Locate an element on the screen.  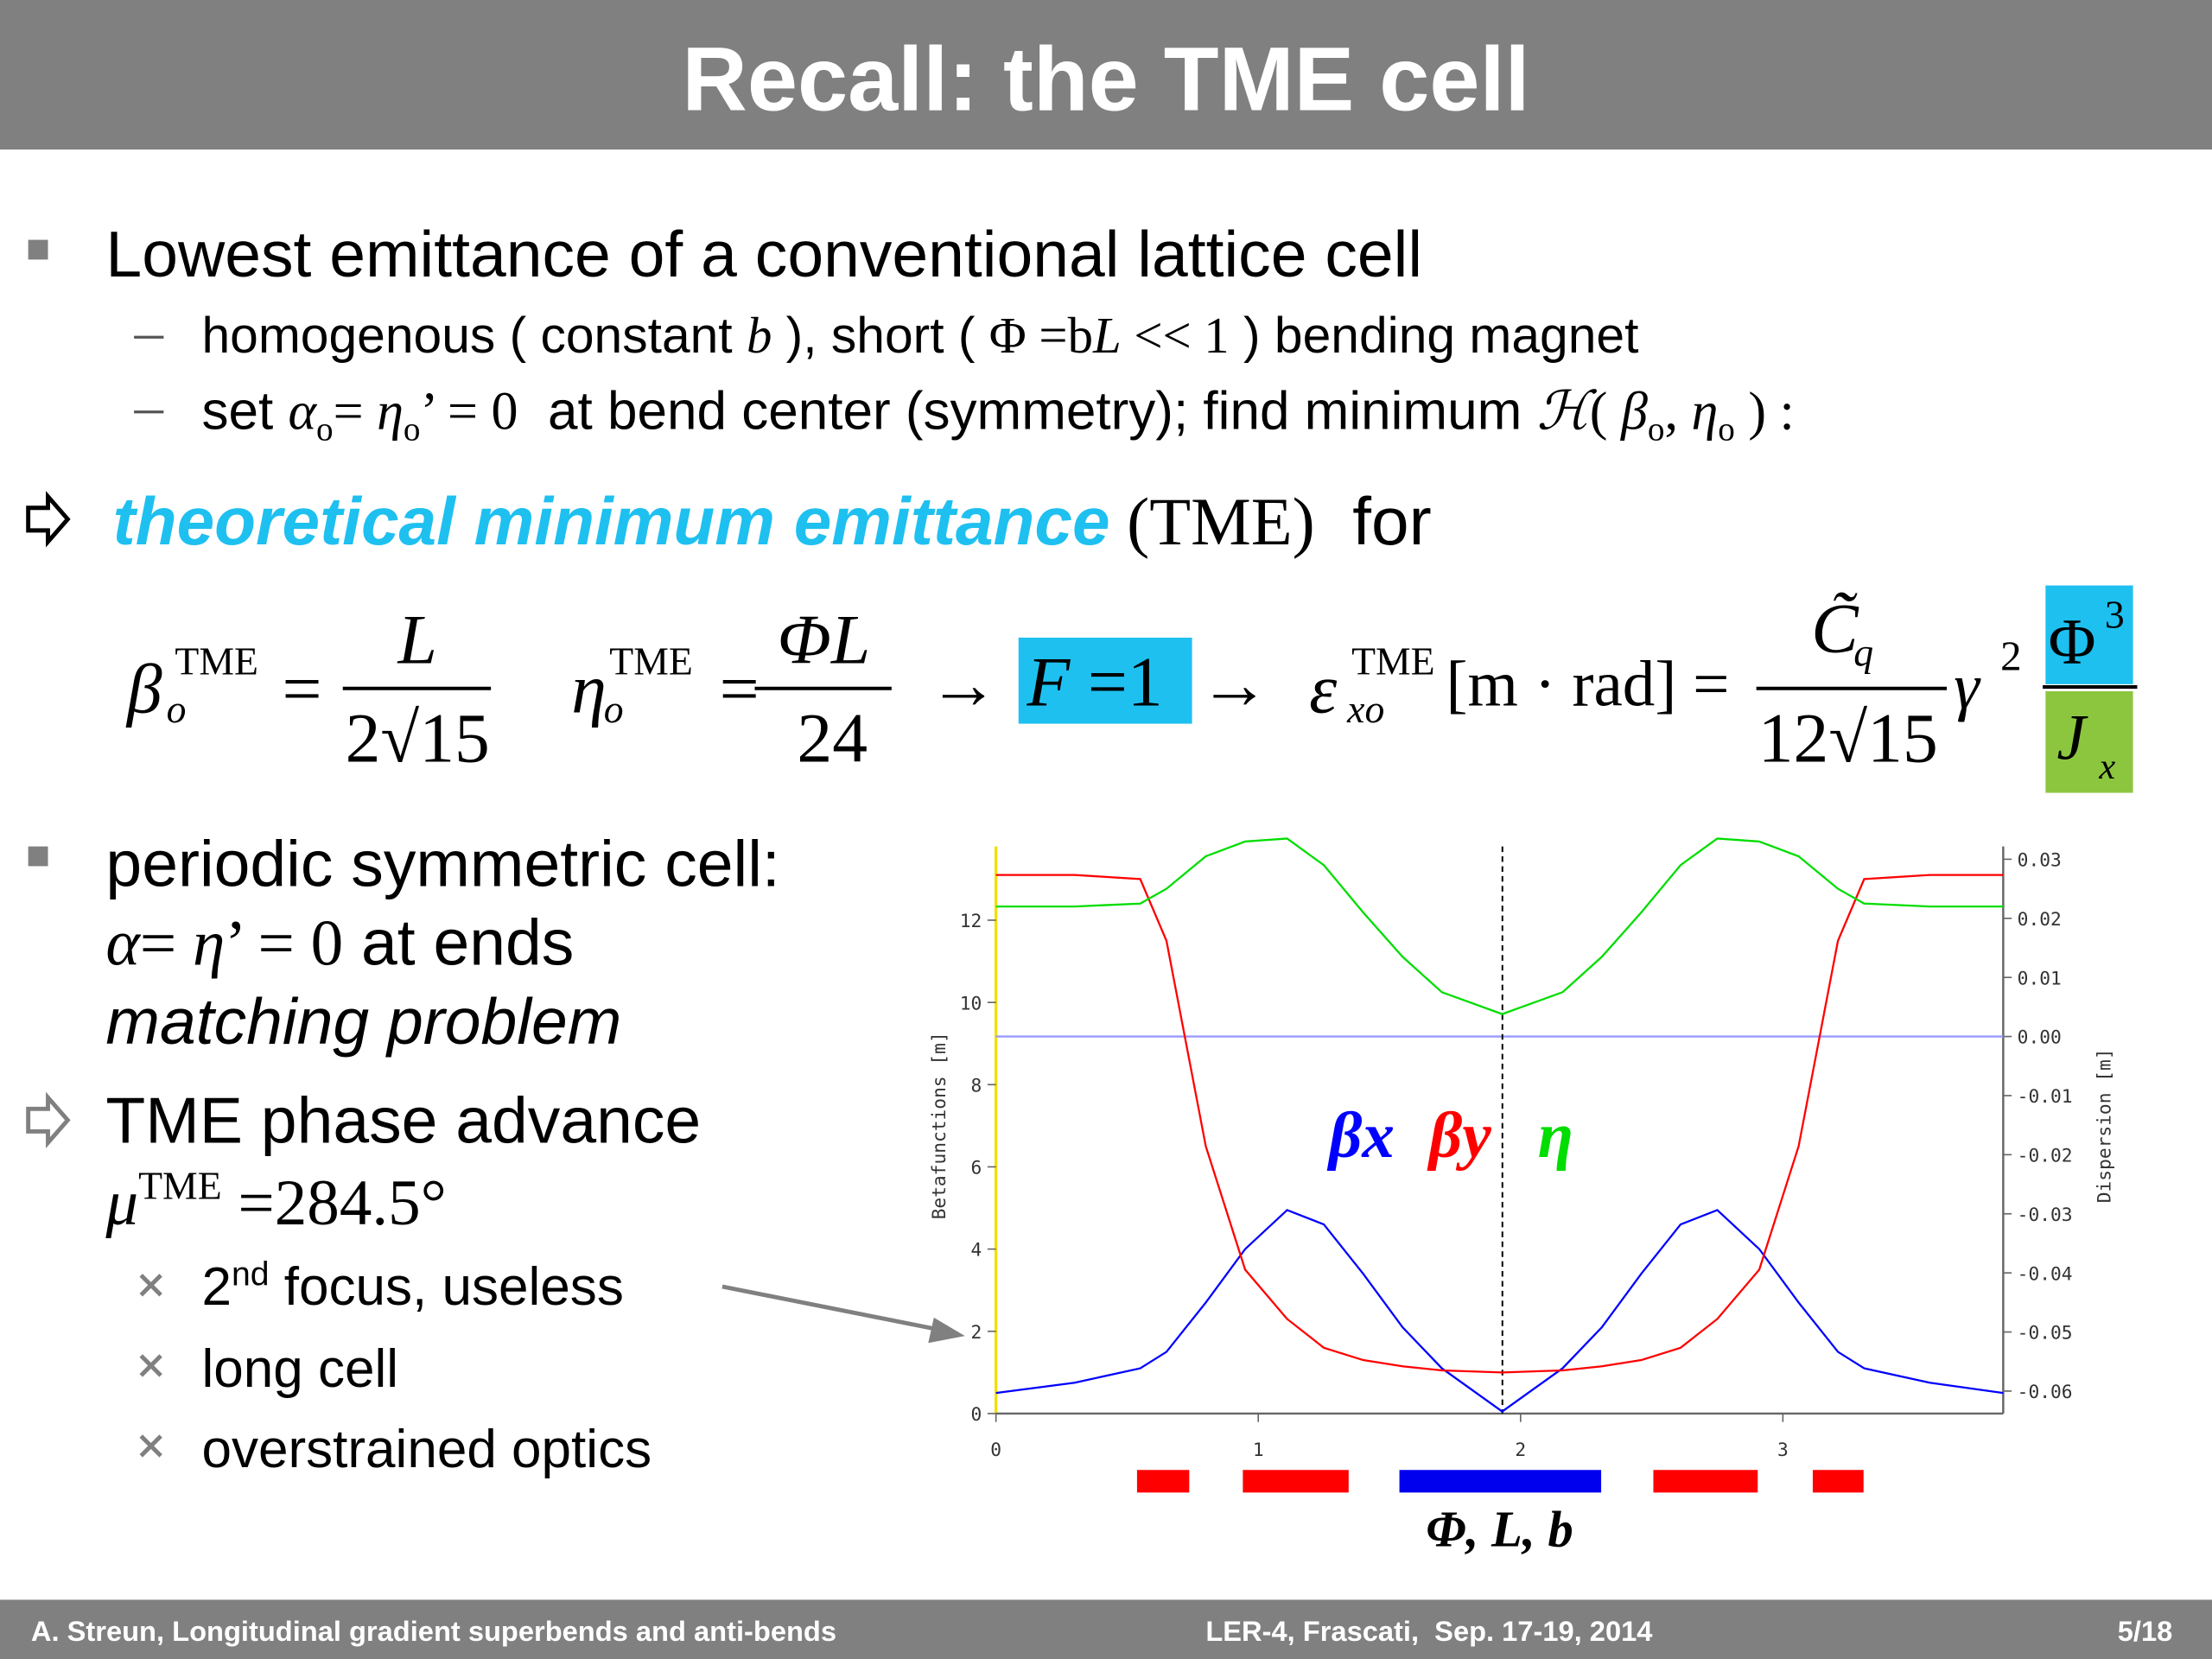
y-tick-label: 6 is located at coordinates (976, 1168).